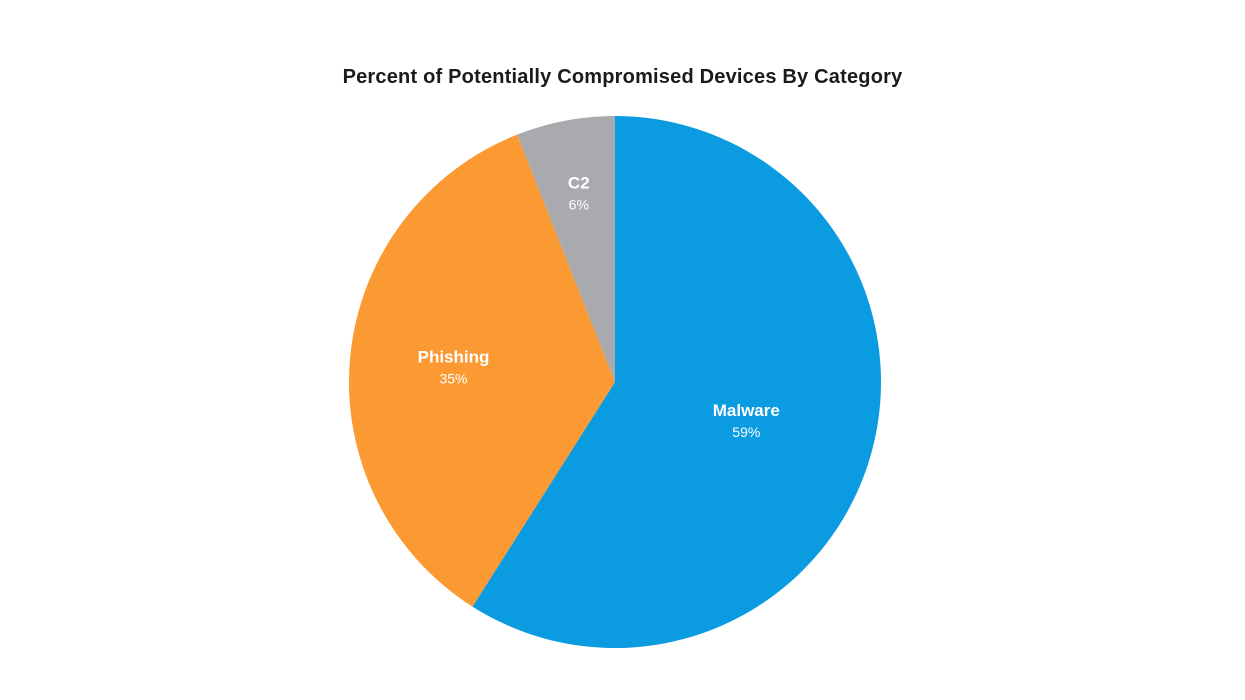 This screenshot has width=1245, height=700. What do you see at coordinates (454, 357) in the screenshot?
I see `slice-label-phishing: Phishing` at bounding box center [454, 357].